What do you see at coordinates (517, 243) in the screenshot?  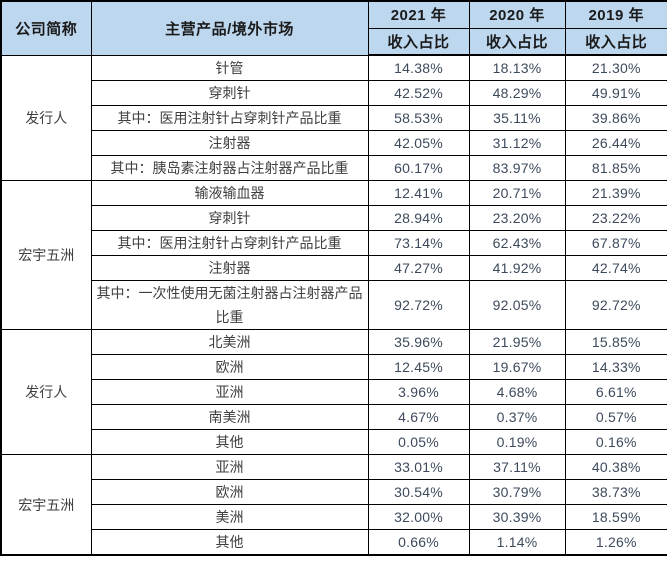 I see `revenue-share-value: 62.43%` at bounding box center [517, 243].